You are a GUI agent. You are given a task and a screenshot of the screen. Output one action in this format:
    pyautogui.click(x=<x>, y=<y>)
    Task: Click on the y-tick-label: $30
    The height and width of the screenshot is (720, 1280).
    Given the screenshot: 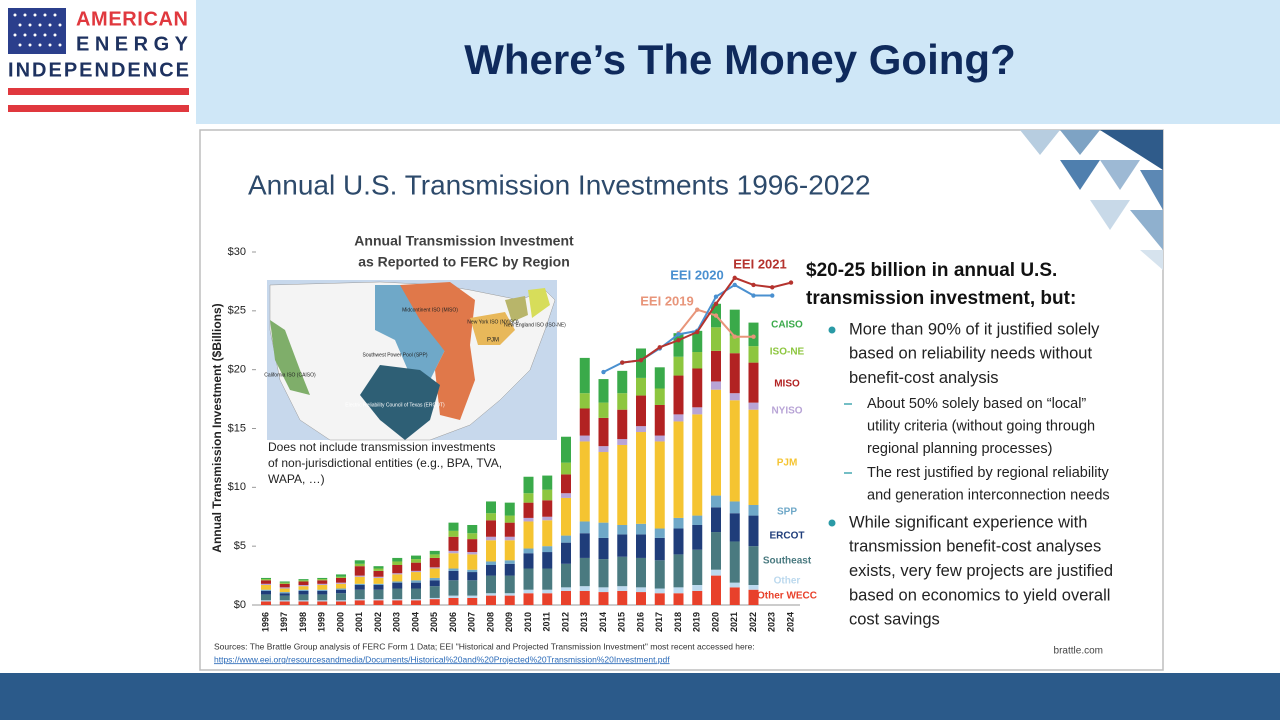 What is the action you would take?
    pyautogui.click(x=237, y=252)
    